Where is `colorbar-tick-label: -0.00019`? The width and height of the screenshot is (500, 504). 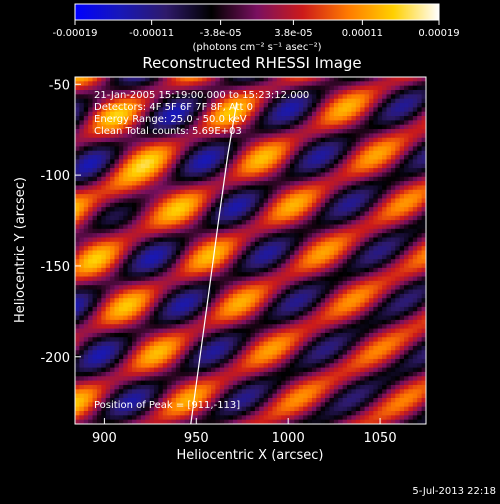 colorbar-tick-label: -0.00019 is located at coordinates (75, 33).